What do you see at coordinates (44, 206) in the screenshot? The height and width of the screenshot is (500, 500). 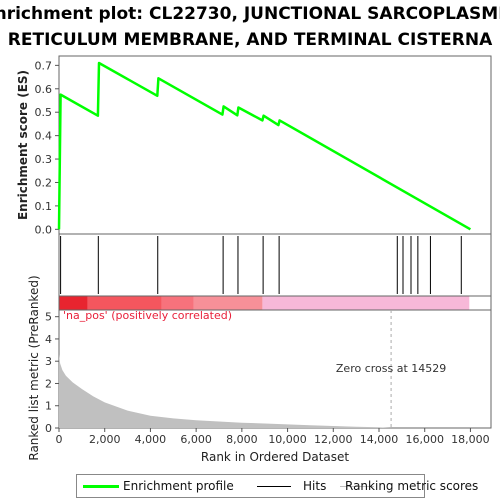 I see `es-y-tick-label: 0.1` at bounding box center [44, 206].